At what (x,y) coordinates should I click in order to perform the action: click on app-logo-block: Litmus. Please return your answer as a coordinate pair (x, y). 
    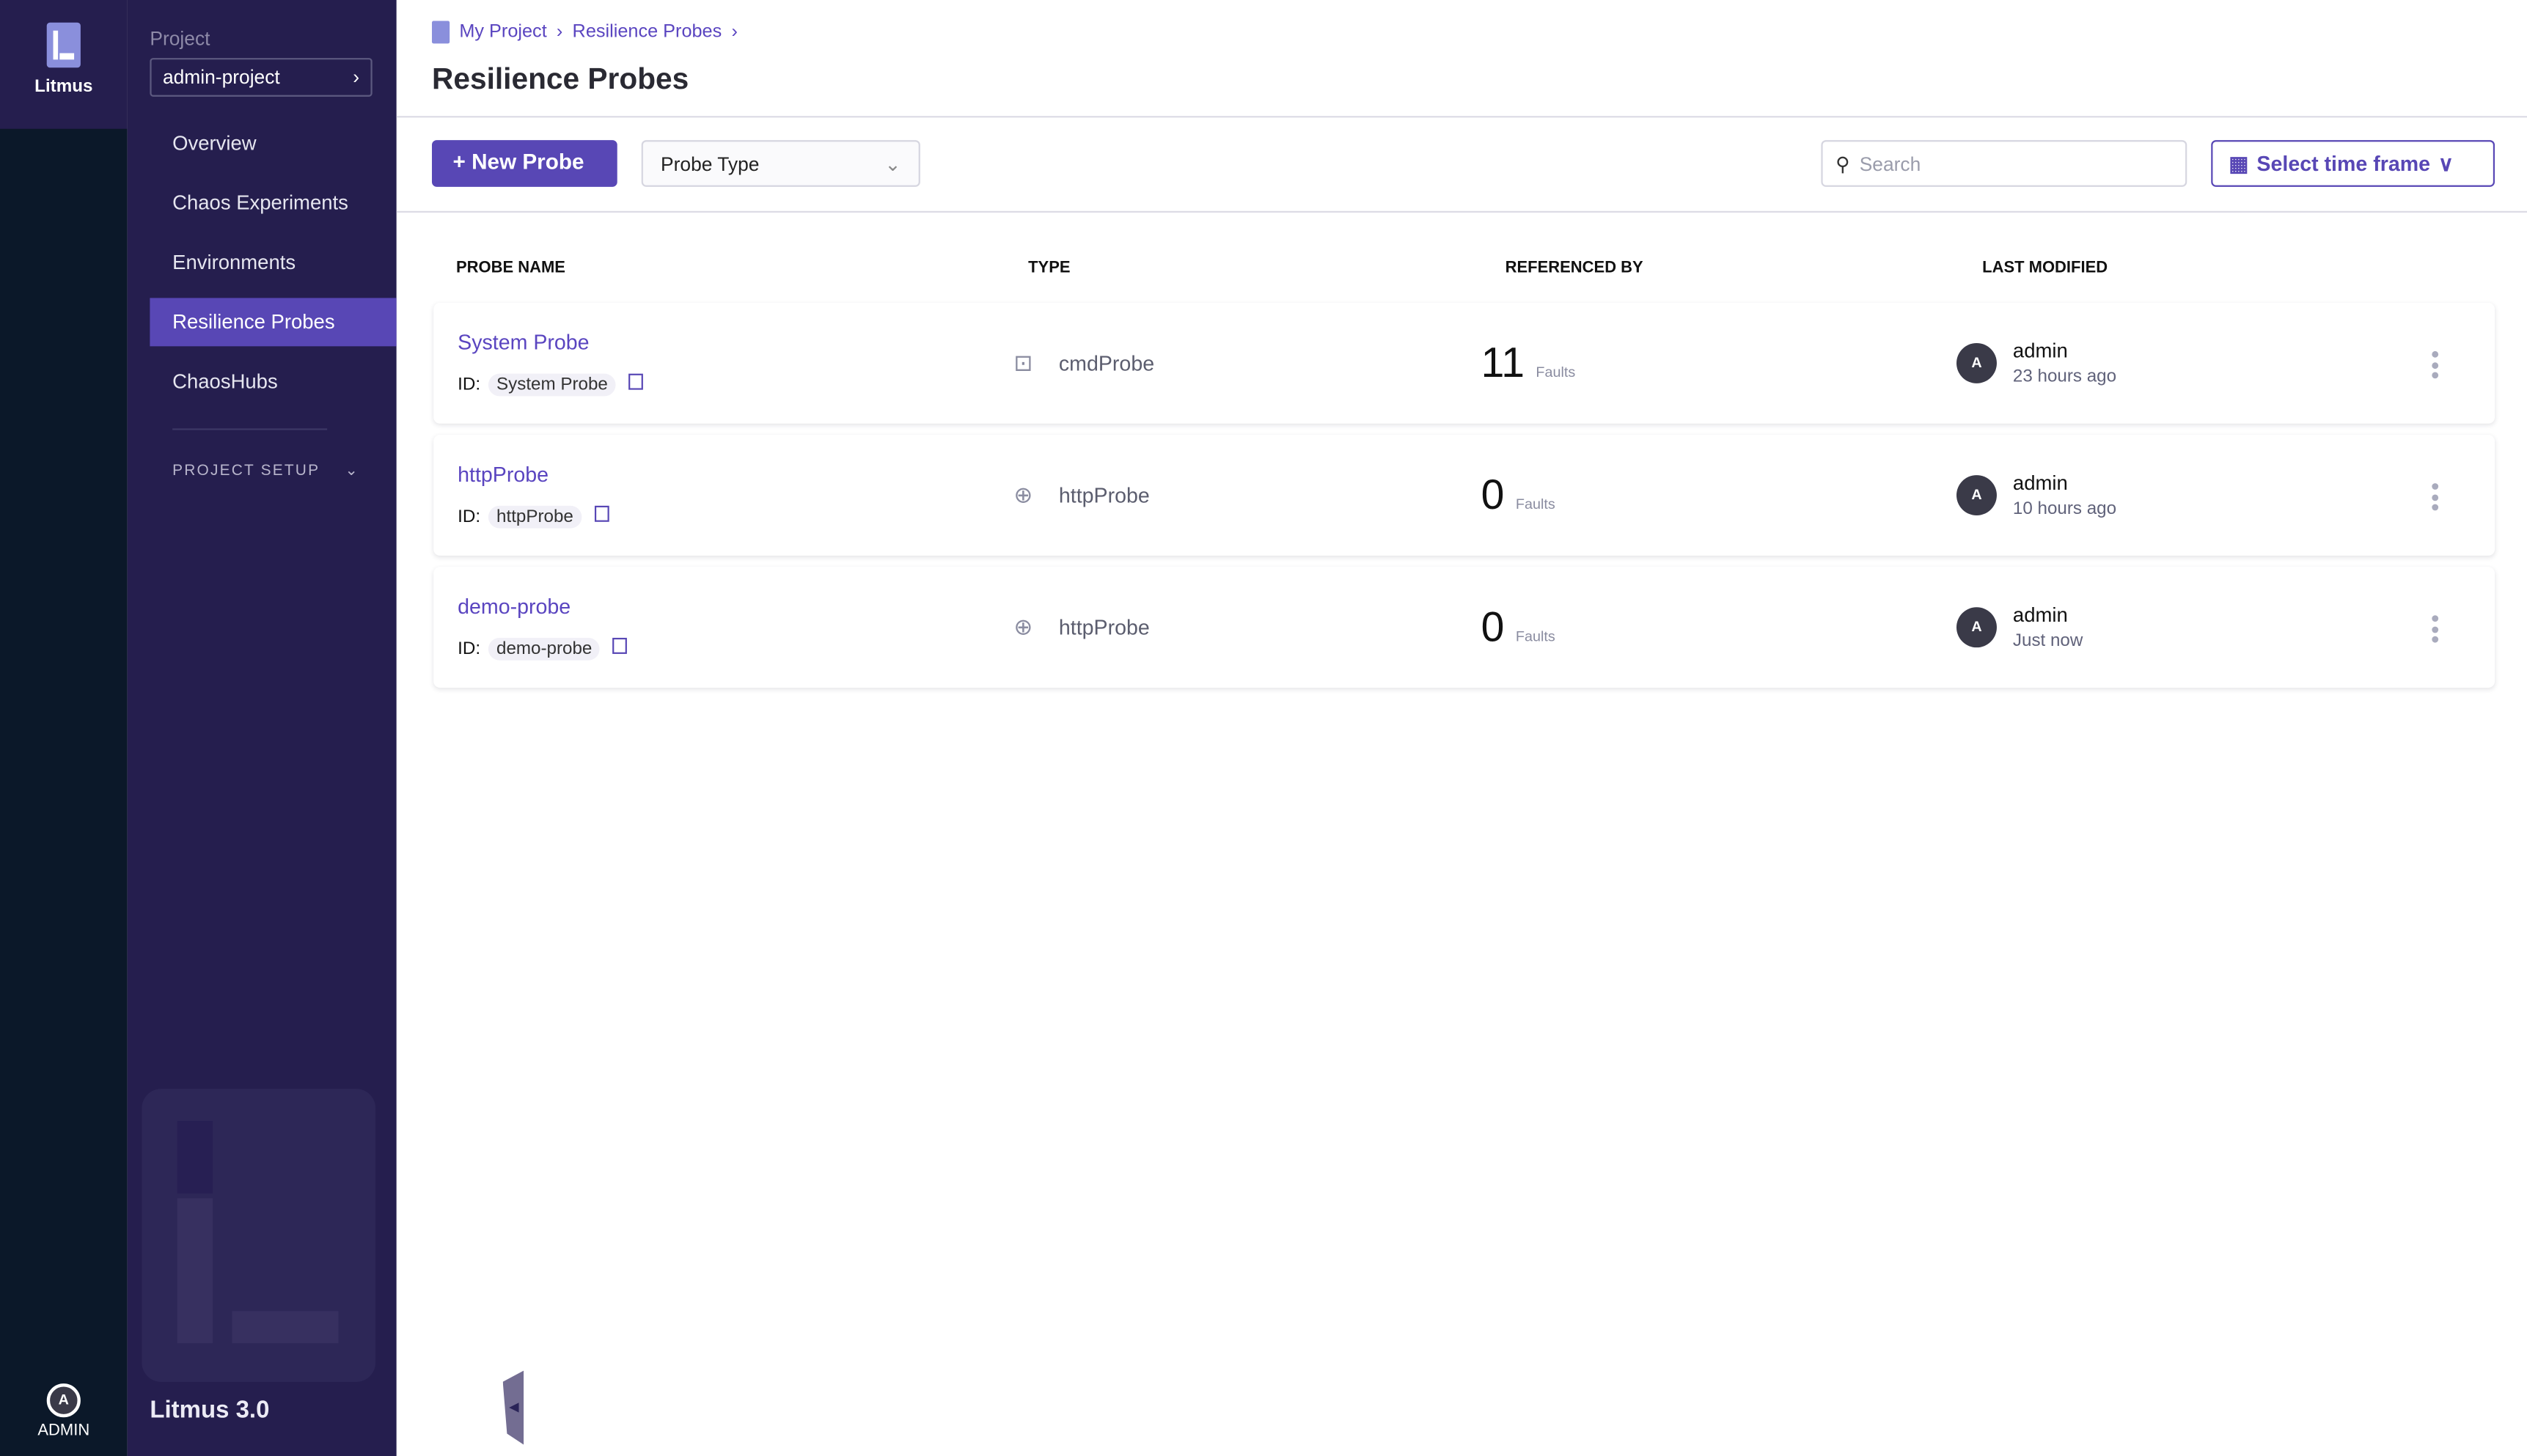
    Looking at the image, I should click on (64, 64).